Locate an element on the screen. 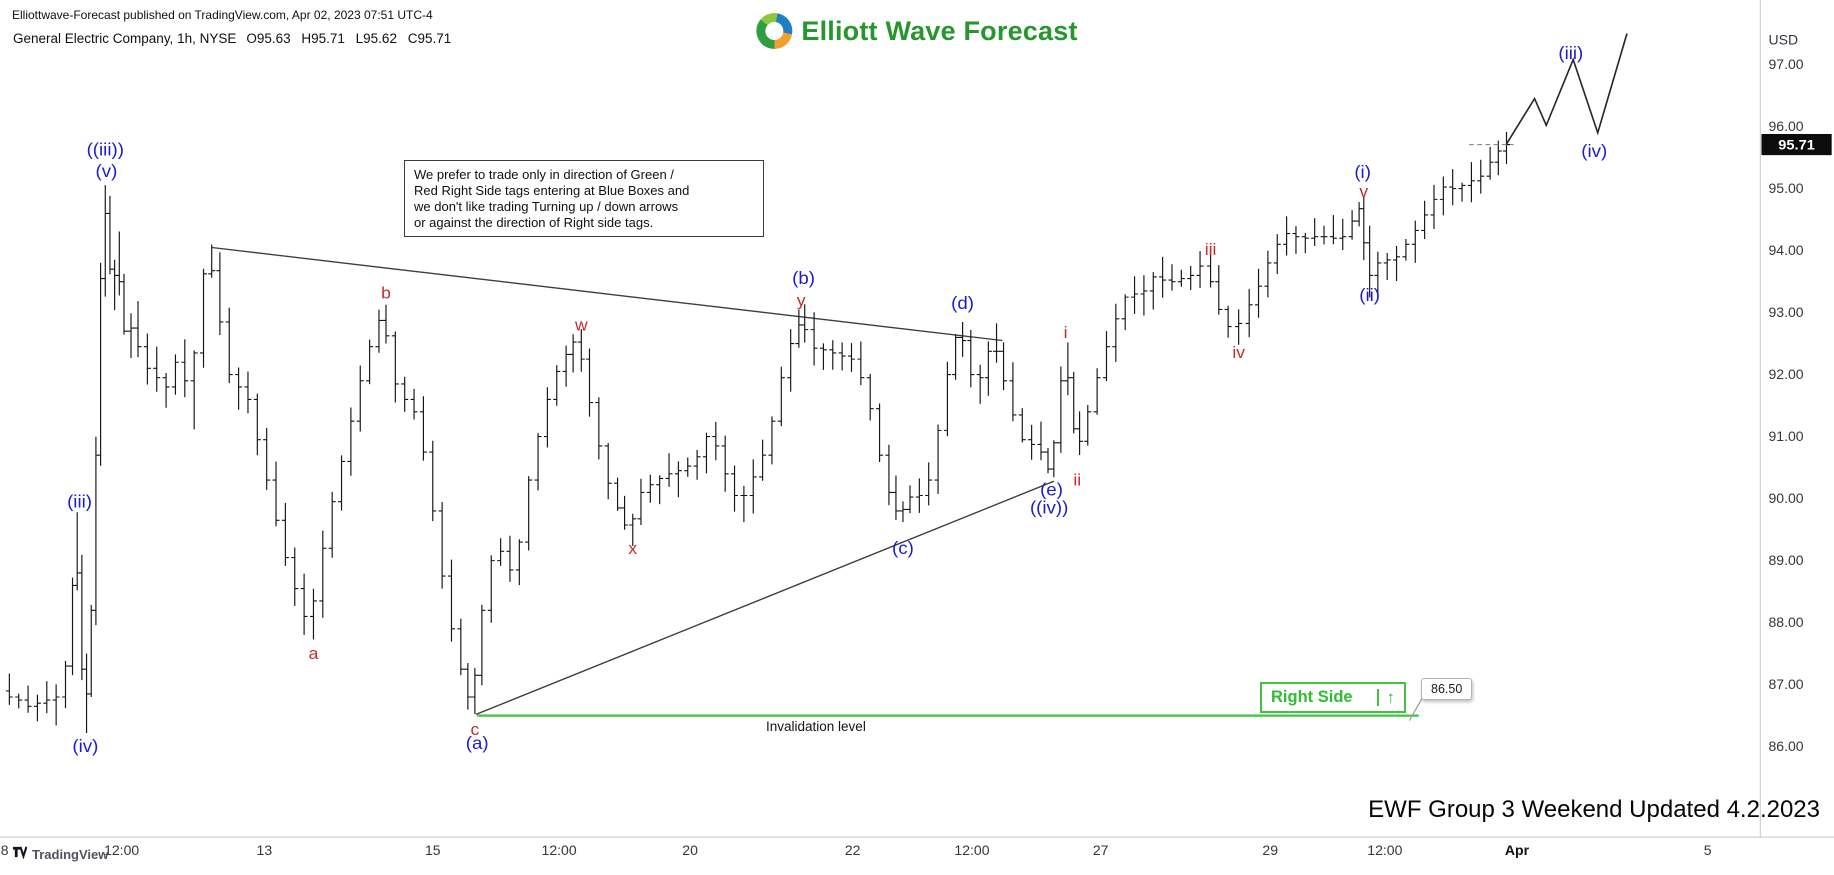 The image size is (1834, 875). last-price-tag is located at coordinates (1796, 144).